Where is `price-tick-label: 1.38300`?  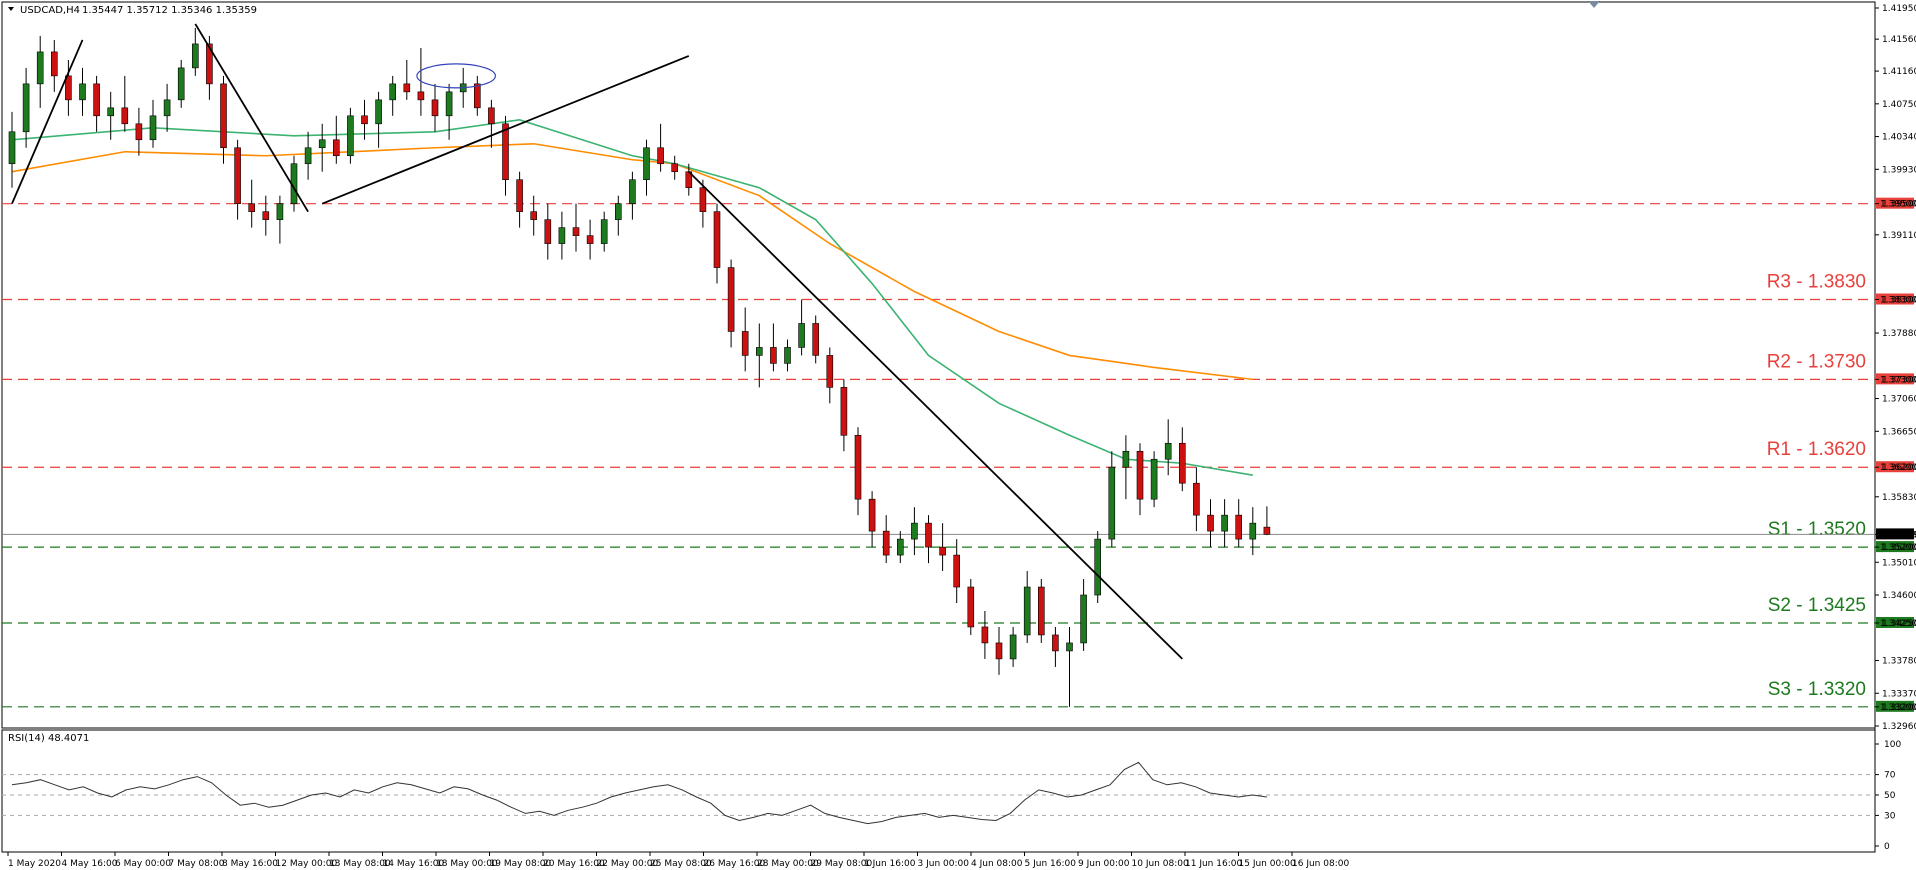 price-tick-label: 1.38300 is located at coordinates (1899, 301).